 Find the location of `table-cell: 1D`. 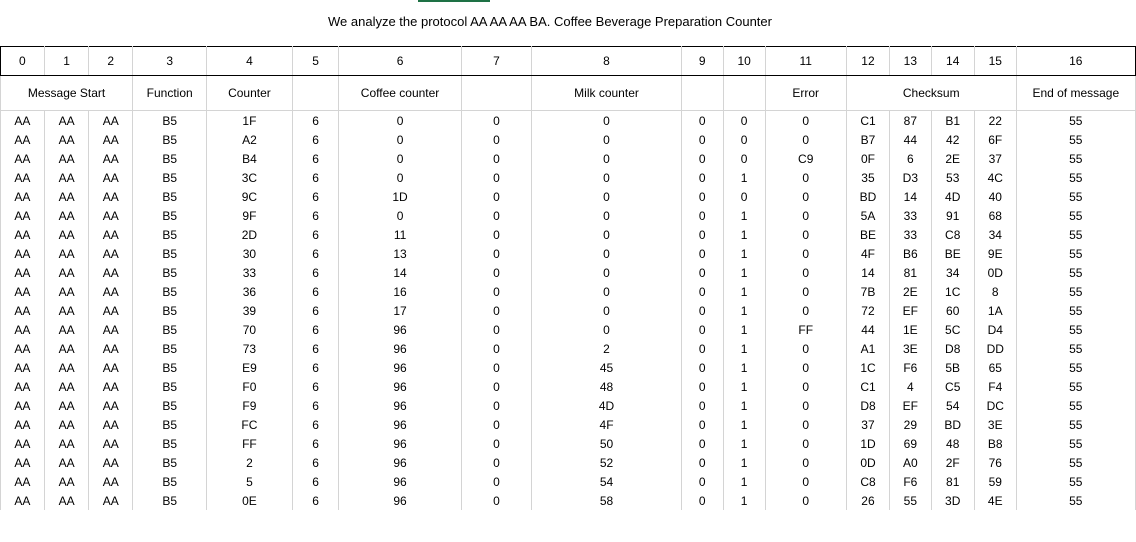

table-cell: 1D is located at coordinates (400, 196).